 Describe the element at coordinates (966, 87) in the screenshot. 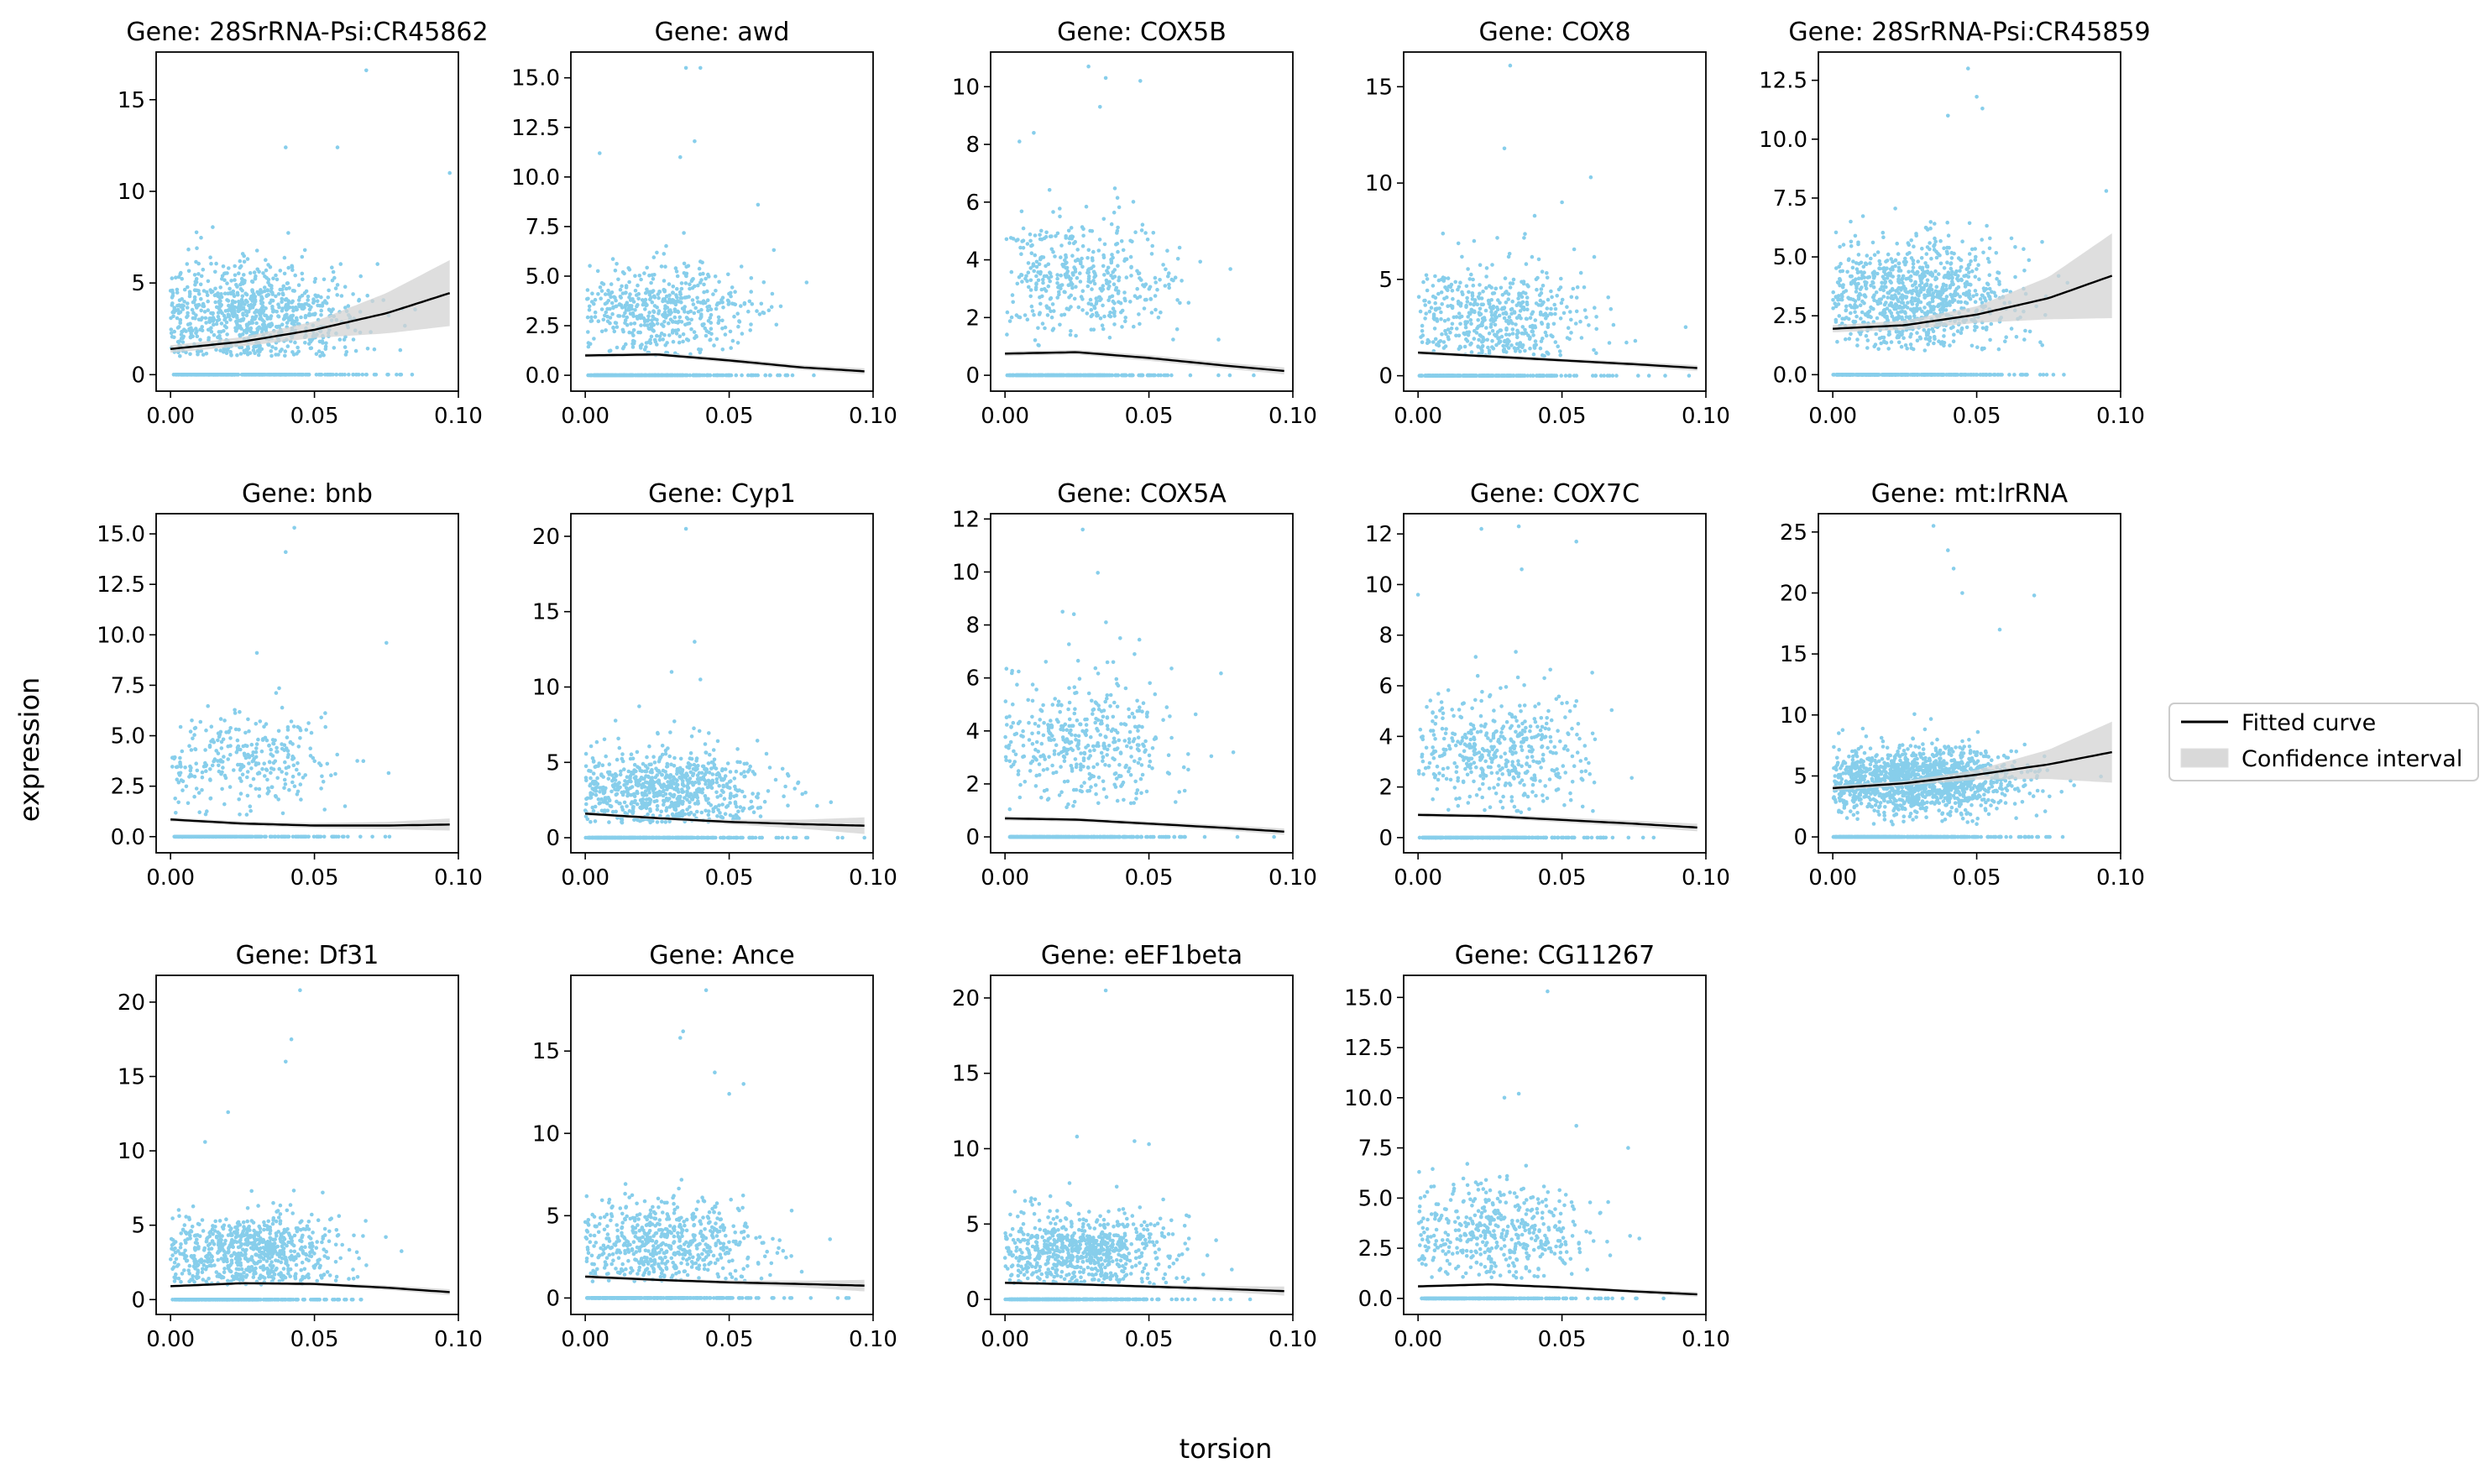

I see `y-tick-label: 10` at that location.